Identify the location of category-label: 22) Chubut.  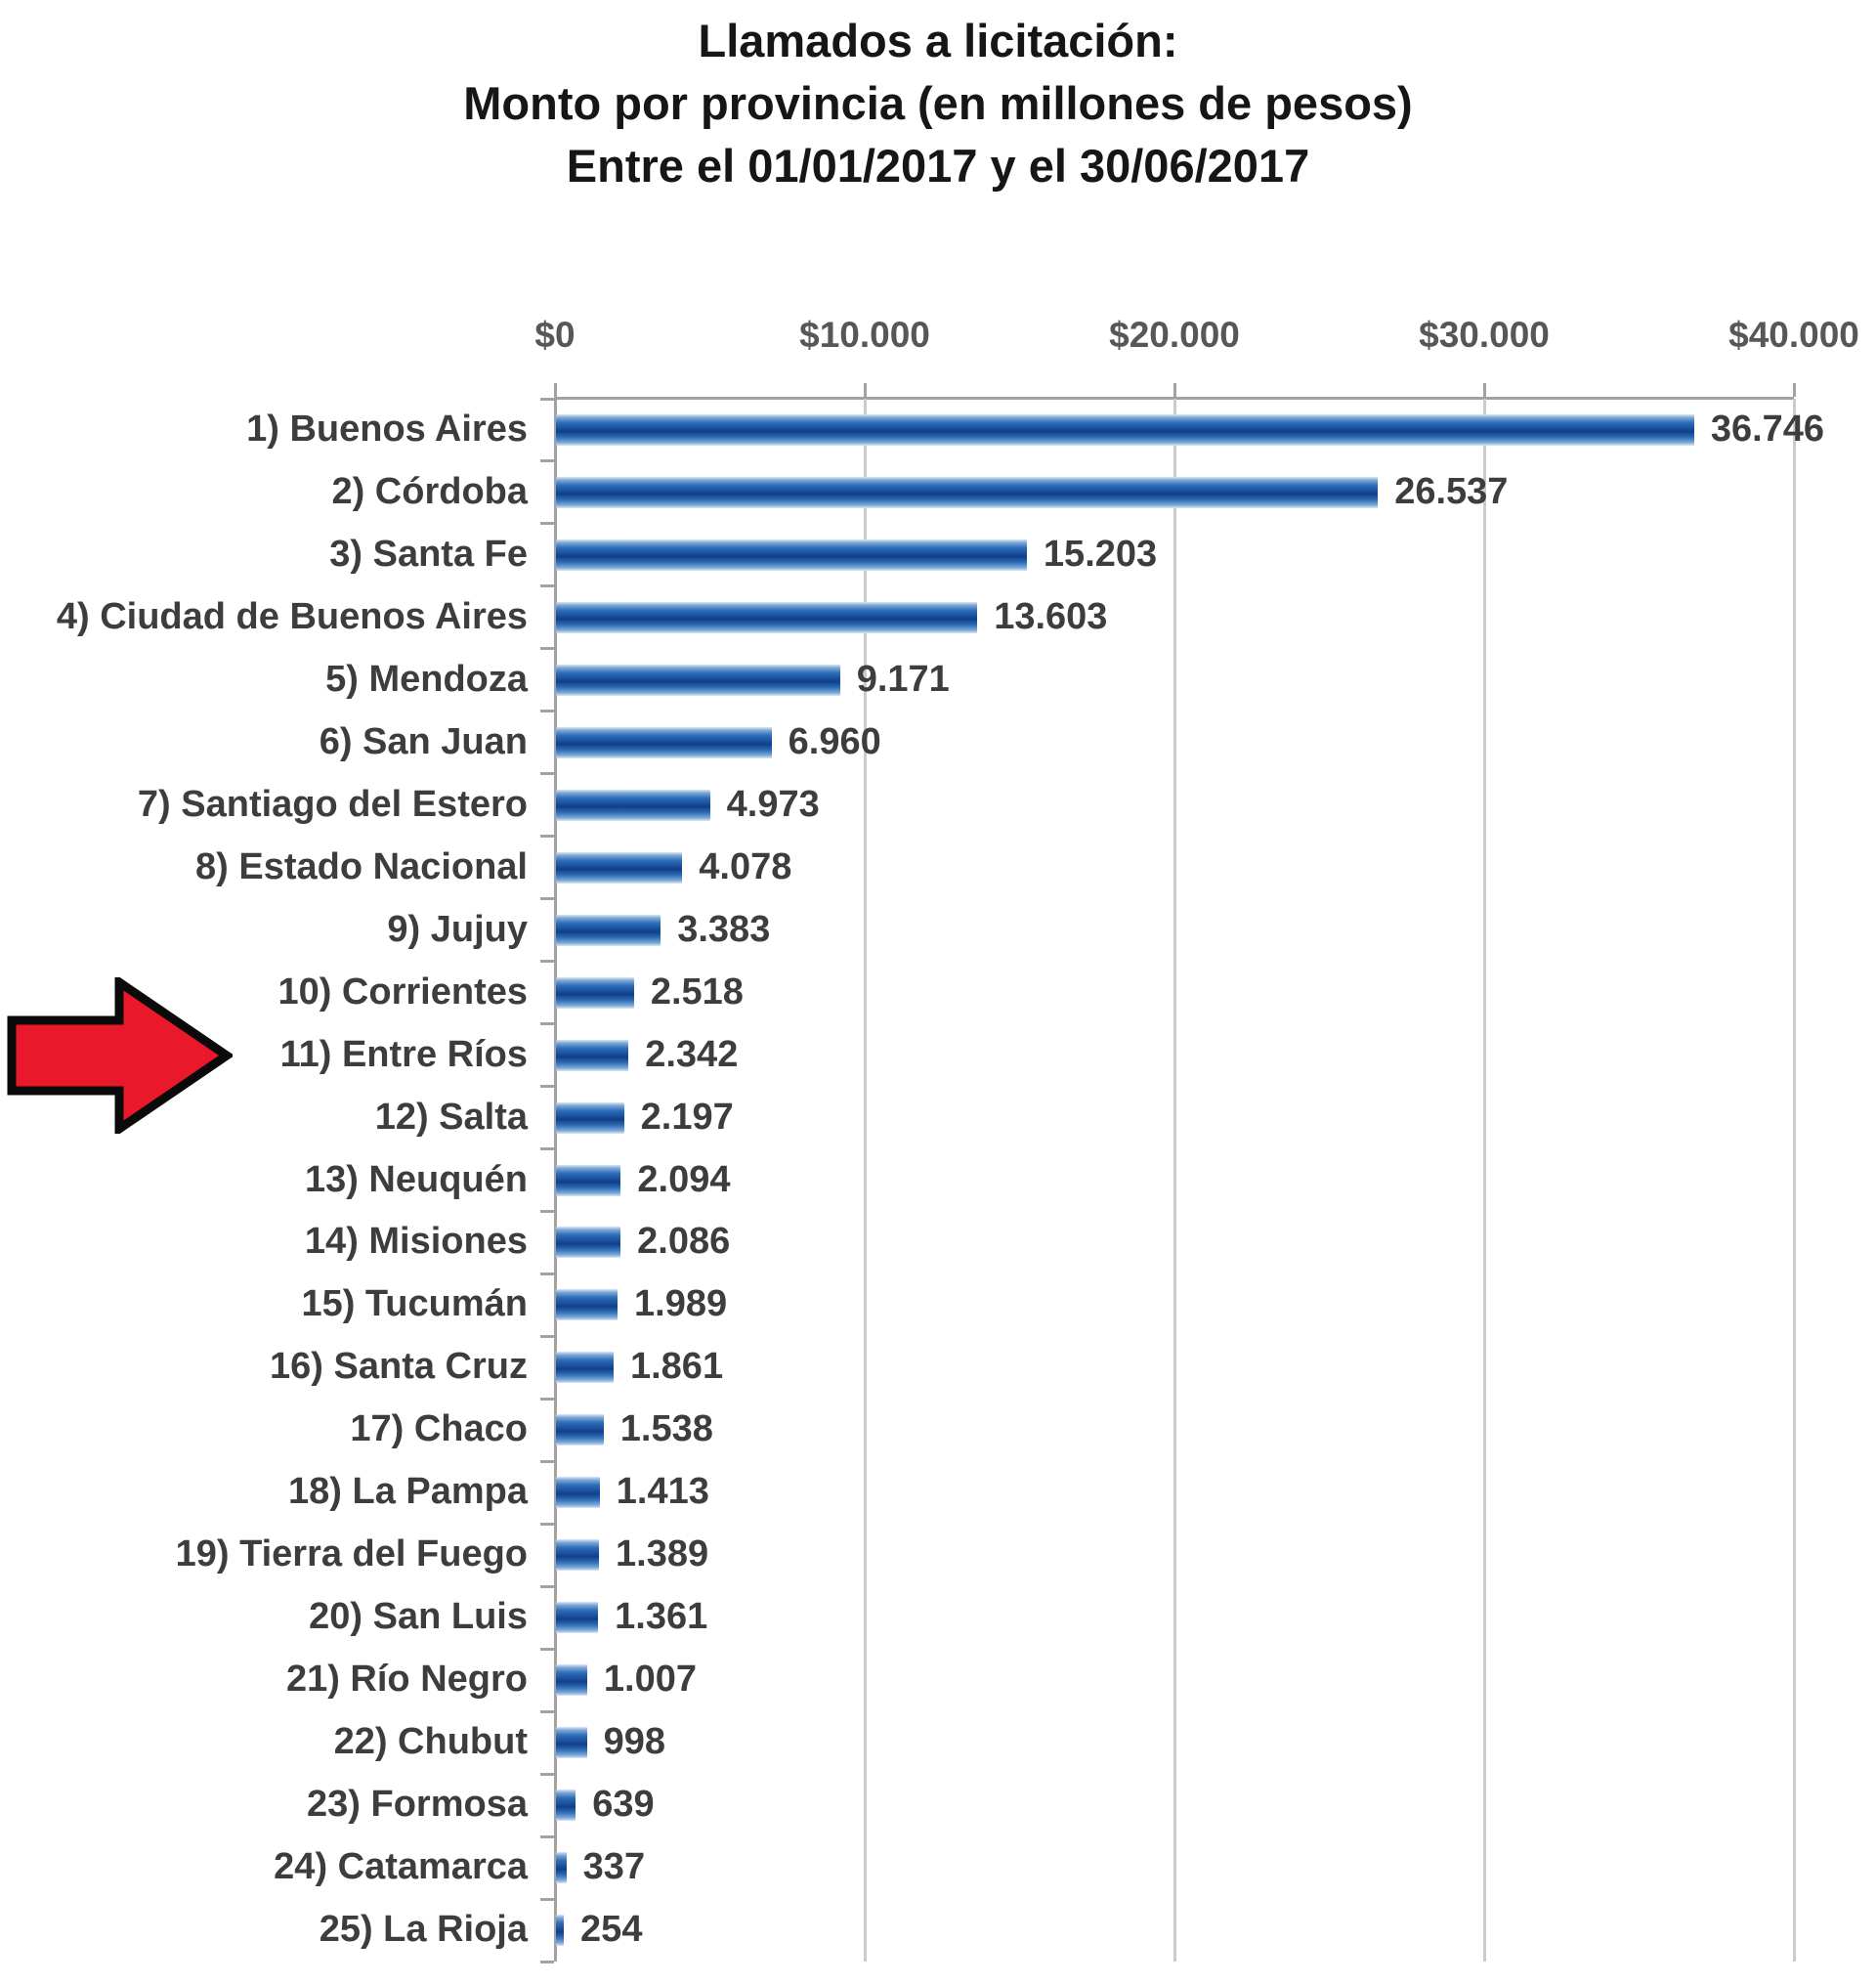
(430, 1742).